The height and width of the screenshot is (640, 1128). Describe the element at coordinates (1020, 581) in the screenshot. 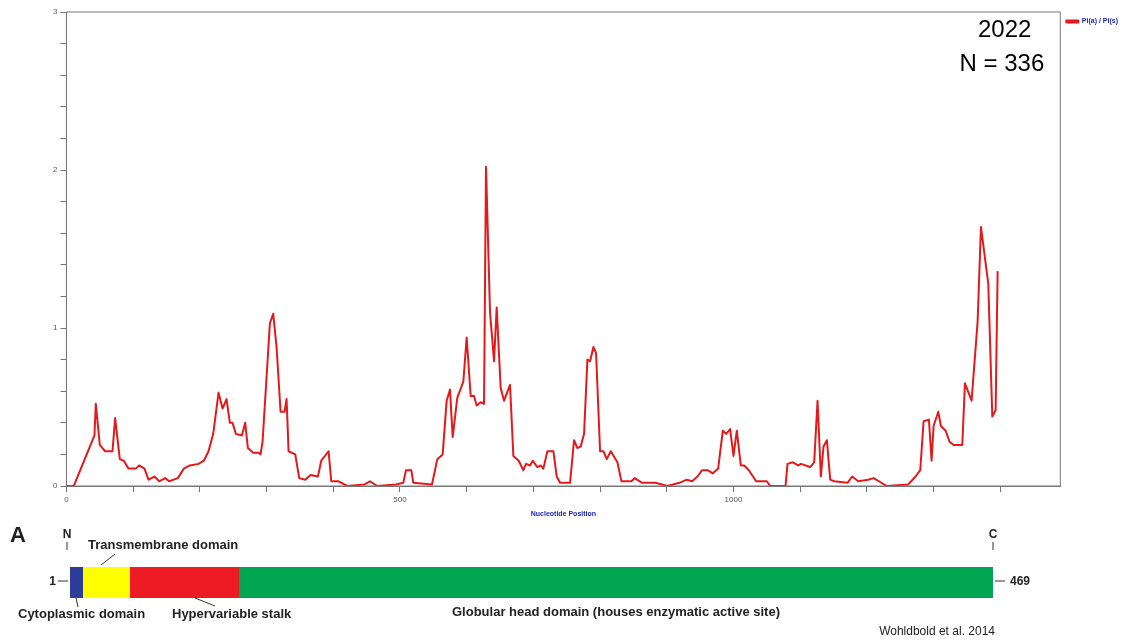

I see `text: 469` at that location.